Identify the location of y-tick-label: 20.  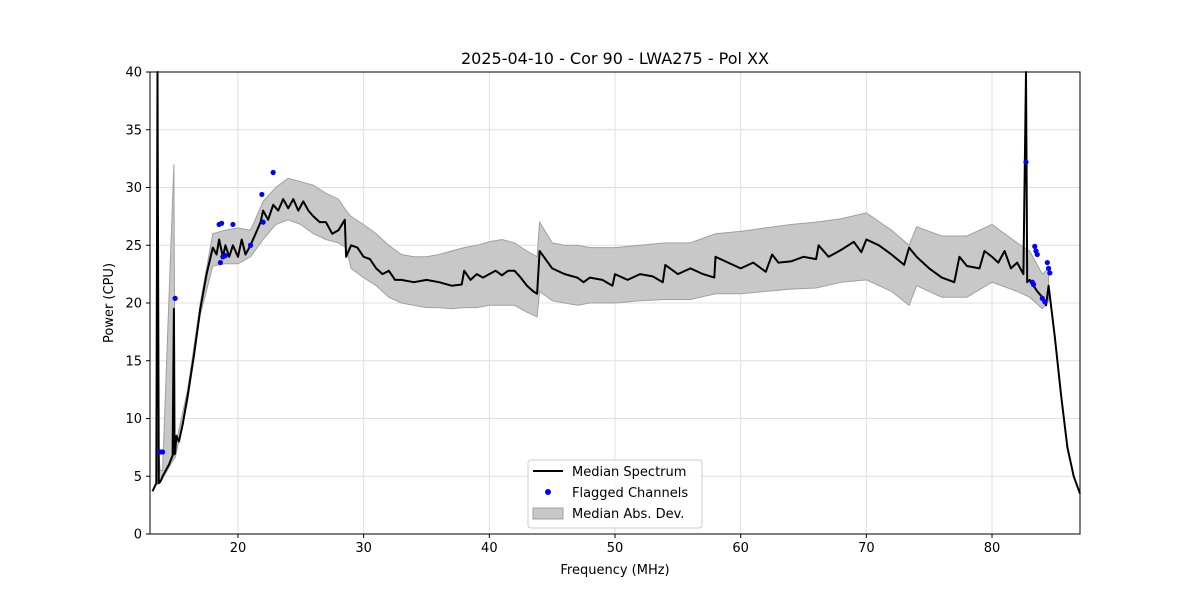
(133, 304).